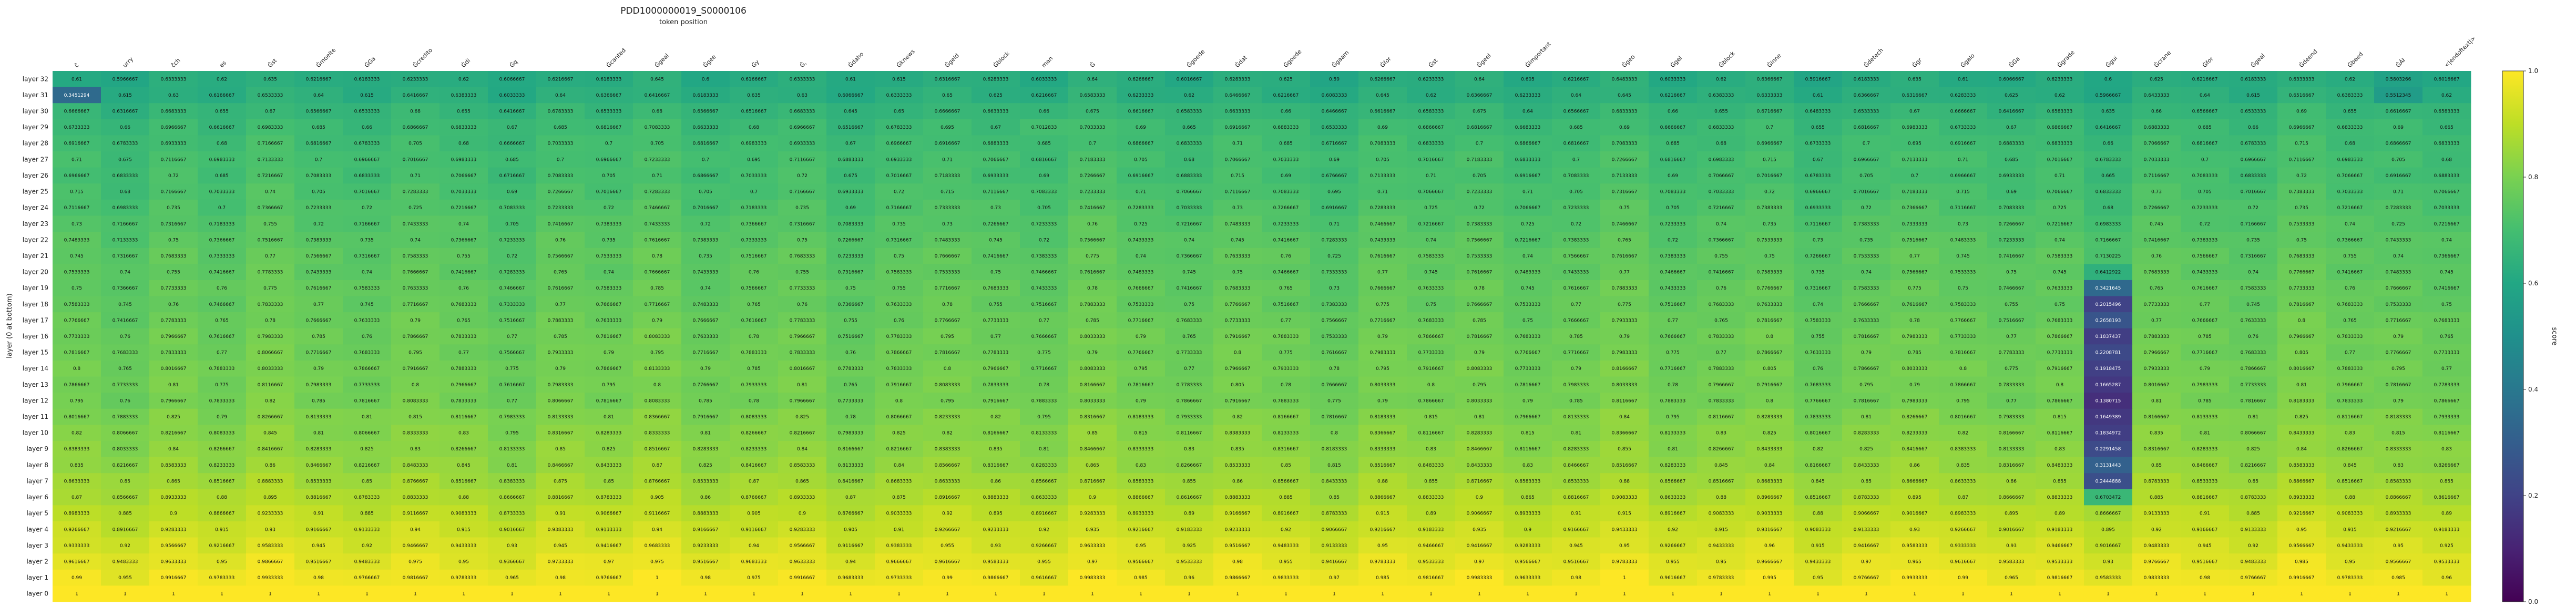 This screenshot has width=2576, height=607. What do you see at coordinates (1383, 256) in the screenshot?
I see `heatmap-cell-label: 0.7616667` at bounding box center [1383, 256].